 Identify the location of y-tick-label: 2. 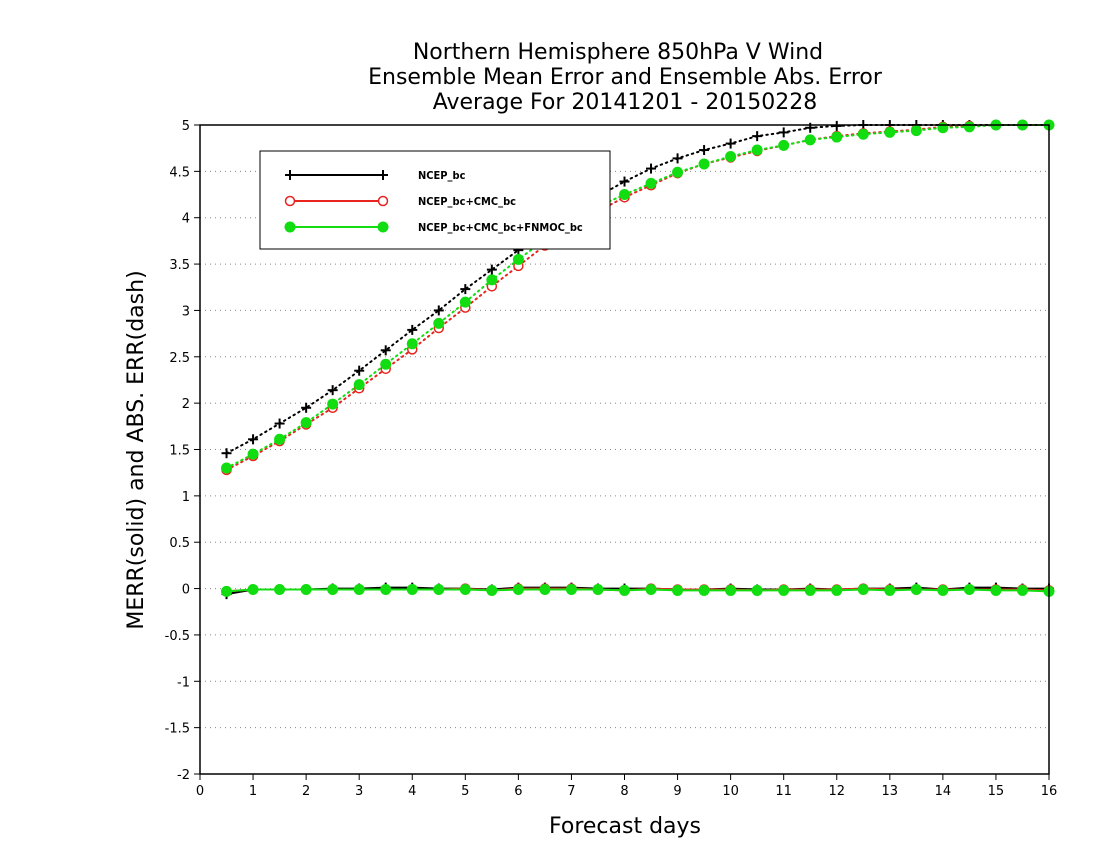
(186, 404).